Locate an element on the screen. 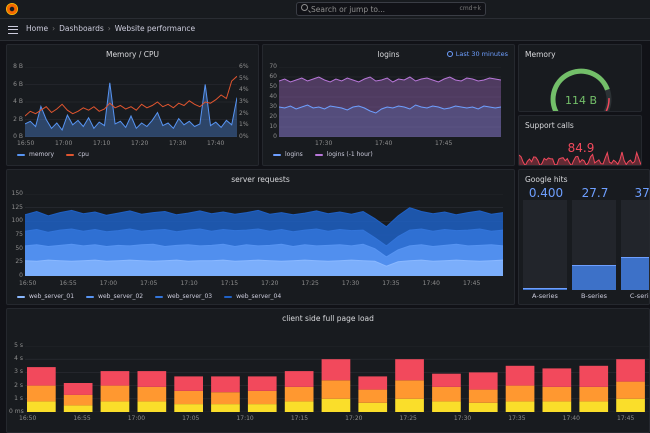 This screenshot has width=650, height=433. menu-icon is located at coordinates (13, 30).